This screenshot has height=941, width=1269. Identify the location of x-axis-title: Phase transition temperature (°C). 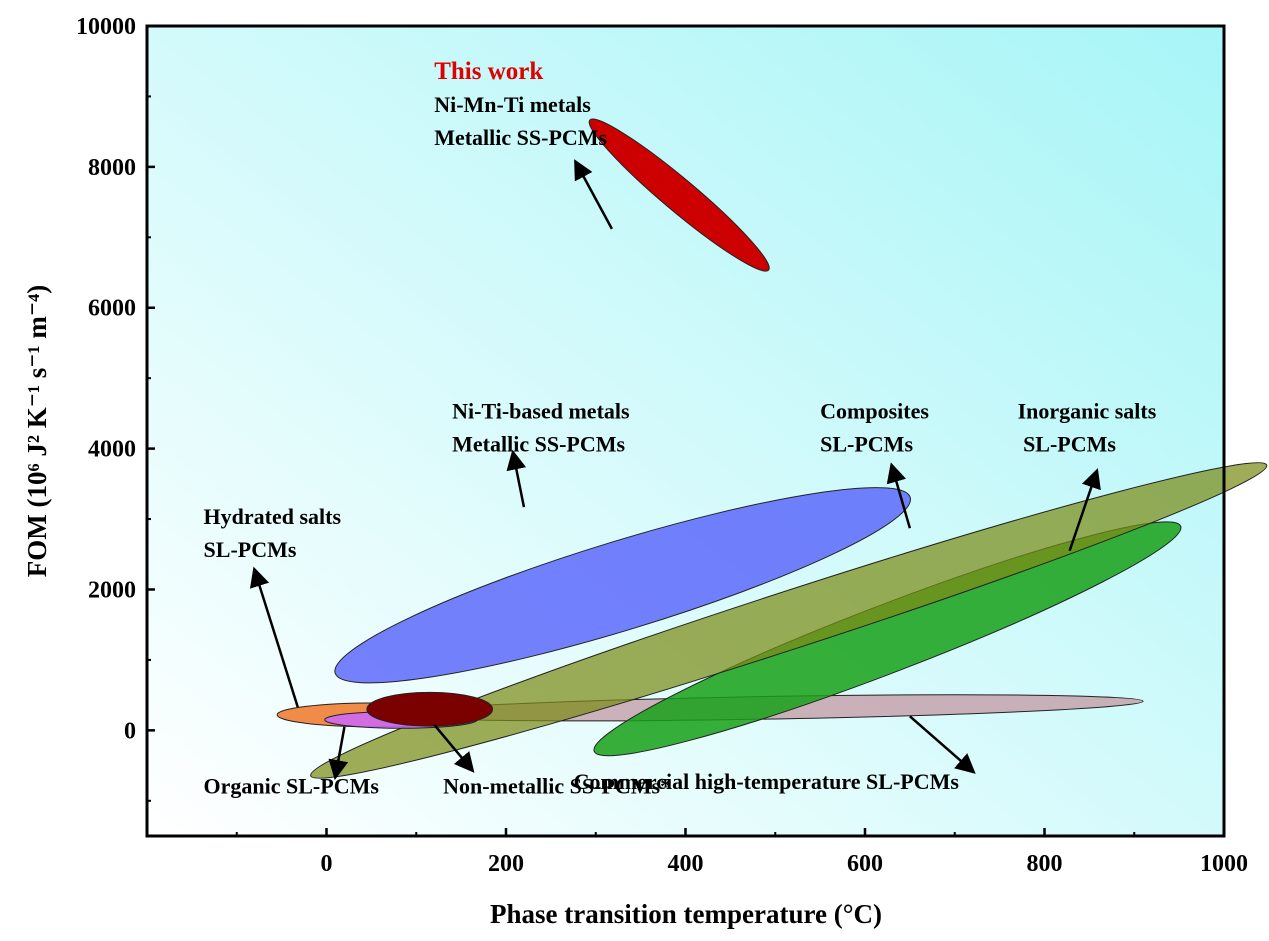
(686, 914).